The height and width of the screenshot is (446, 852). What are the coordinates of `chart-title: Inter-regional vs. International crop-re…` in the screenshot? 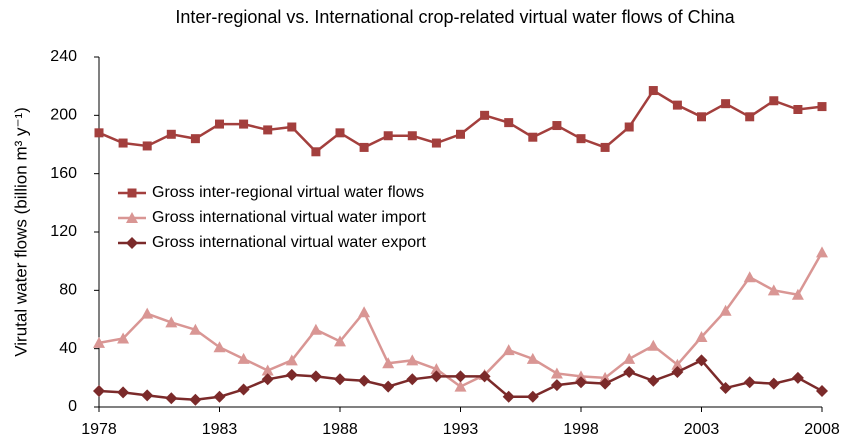 It's located at (455, 17).